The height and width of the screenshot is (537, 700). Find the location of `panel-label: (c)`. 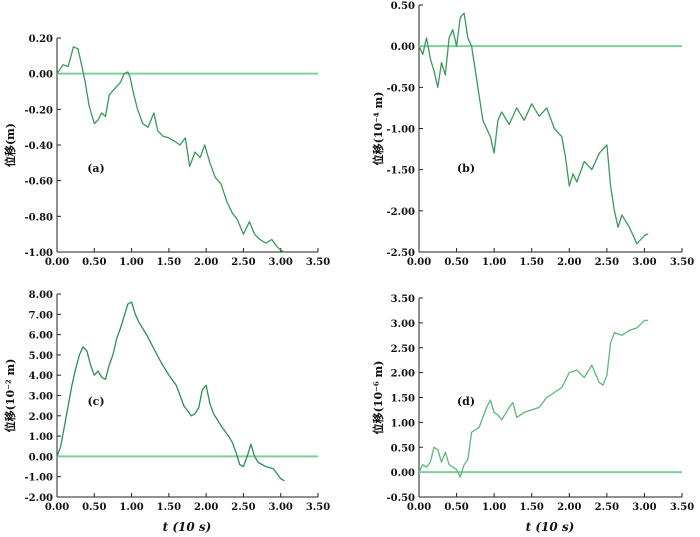

panel-label: (c) is located at coordinates (95, 401).